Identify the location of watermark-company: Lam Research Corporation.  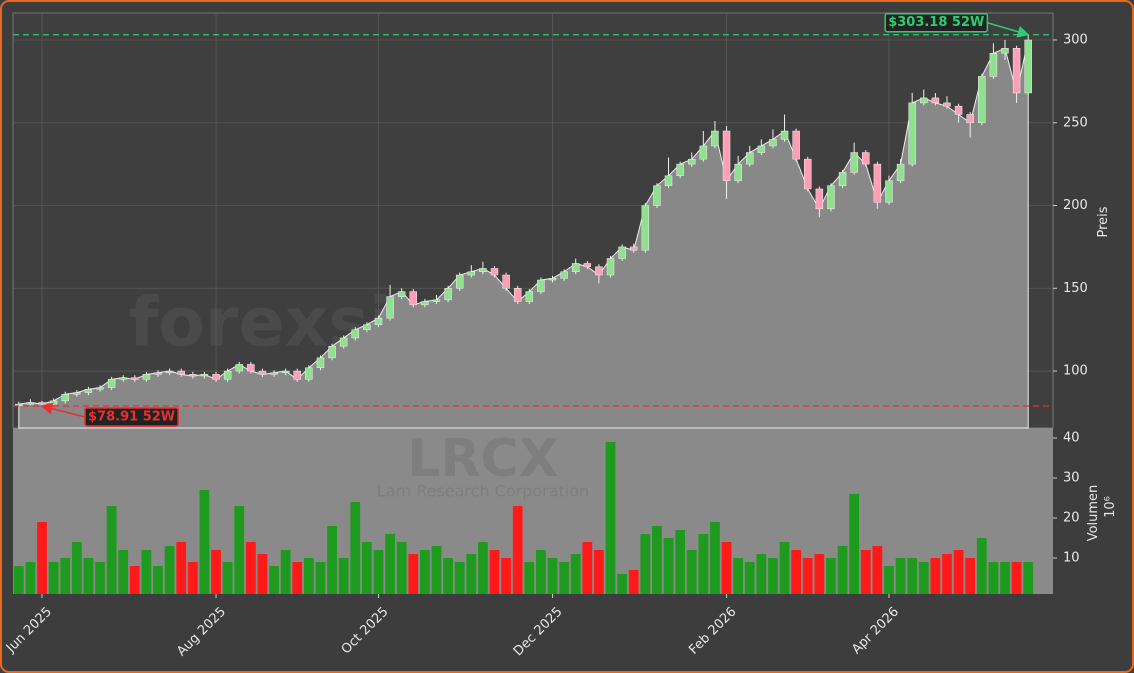
(483, 491).